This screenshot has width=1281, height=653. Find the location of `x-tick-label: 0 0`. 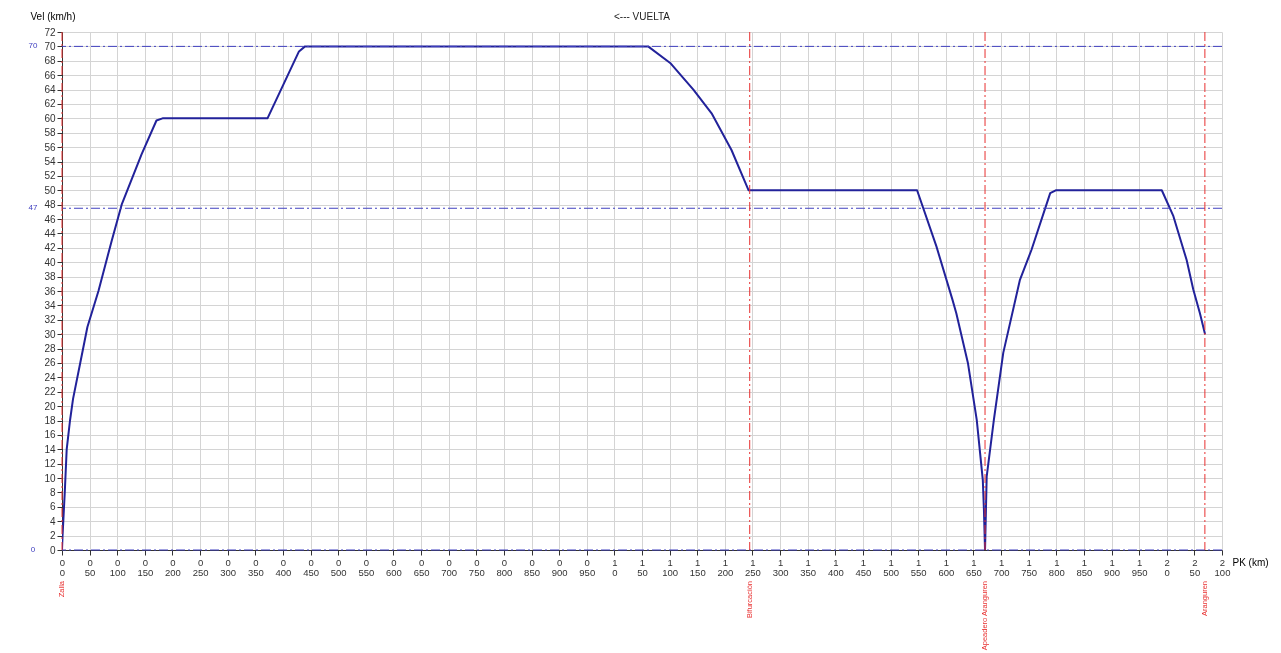

x-tick-label: 0 0 is located at coordinates (62, 567).